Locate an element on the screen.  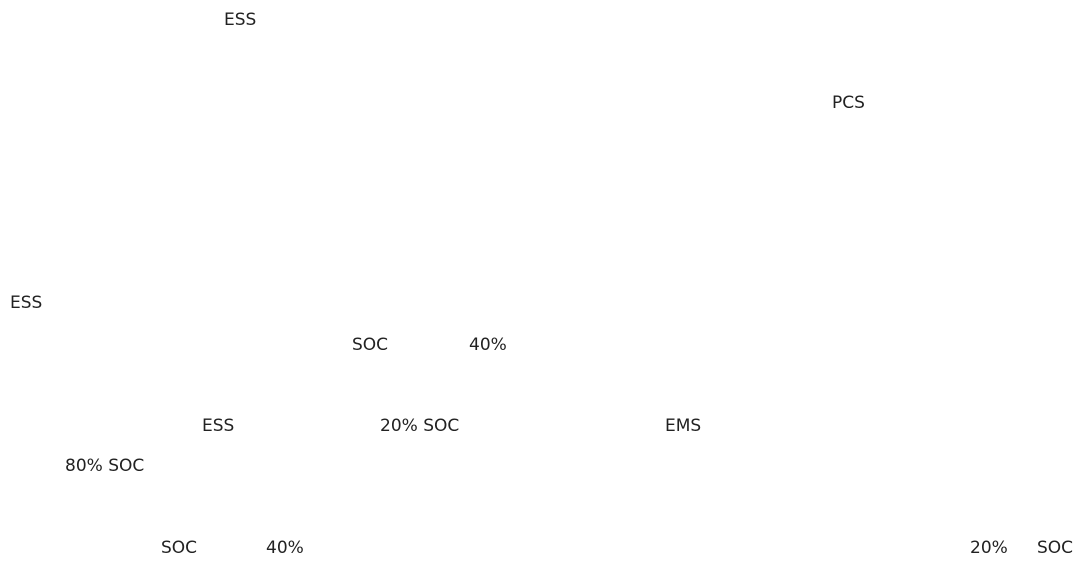
text-fragment: EMS is located at coordinates (683, 426).